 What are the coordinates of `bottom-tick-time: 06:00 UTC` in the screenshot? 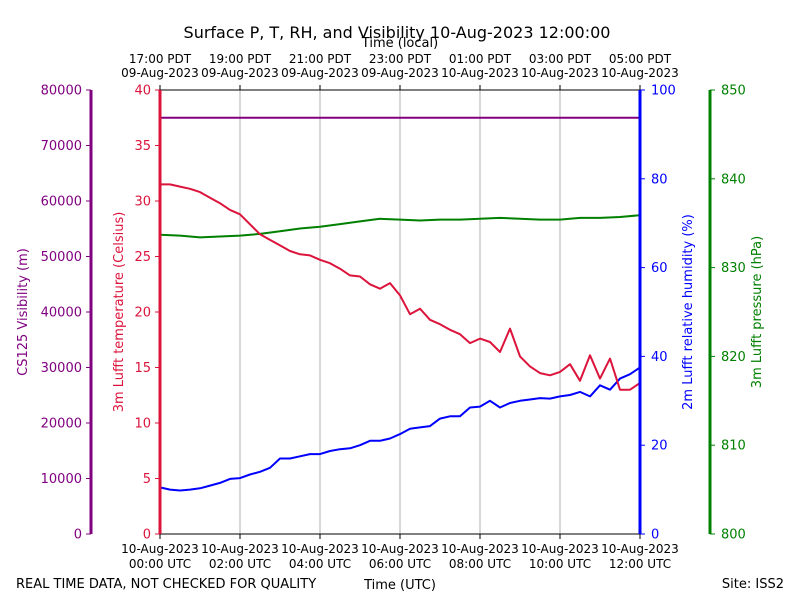 It's located at (400, 564).